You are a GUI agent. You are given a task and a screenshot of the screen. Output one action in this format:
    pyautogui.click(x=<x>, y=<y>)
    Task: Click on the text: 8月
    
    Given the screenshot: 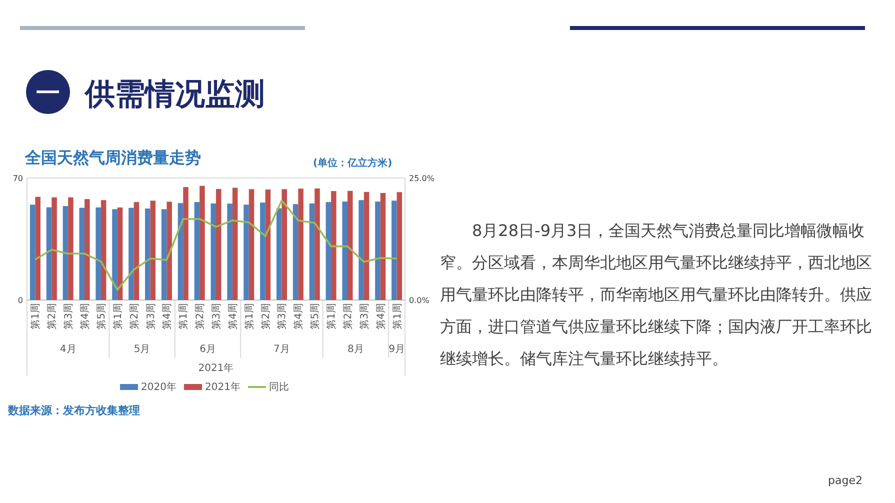 What is the action you would take?
    pyautogui.click(x=356, y=349)
    